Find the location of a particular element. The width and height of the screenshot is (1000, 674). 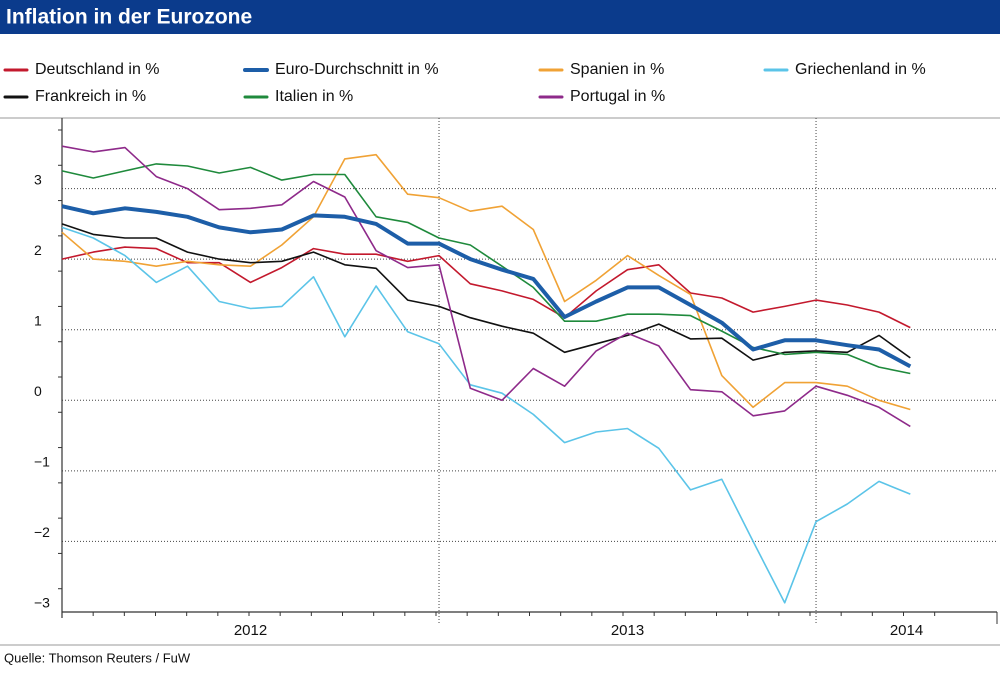

y-tick-label: 0 is located at coordinates (38, 391).